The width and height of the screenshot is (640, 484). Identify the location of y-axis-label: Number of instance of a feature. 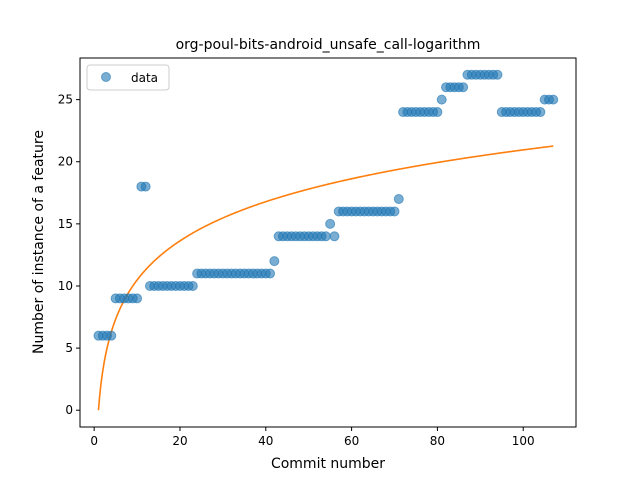
(39, 242).